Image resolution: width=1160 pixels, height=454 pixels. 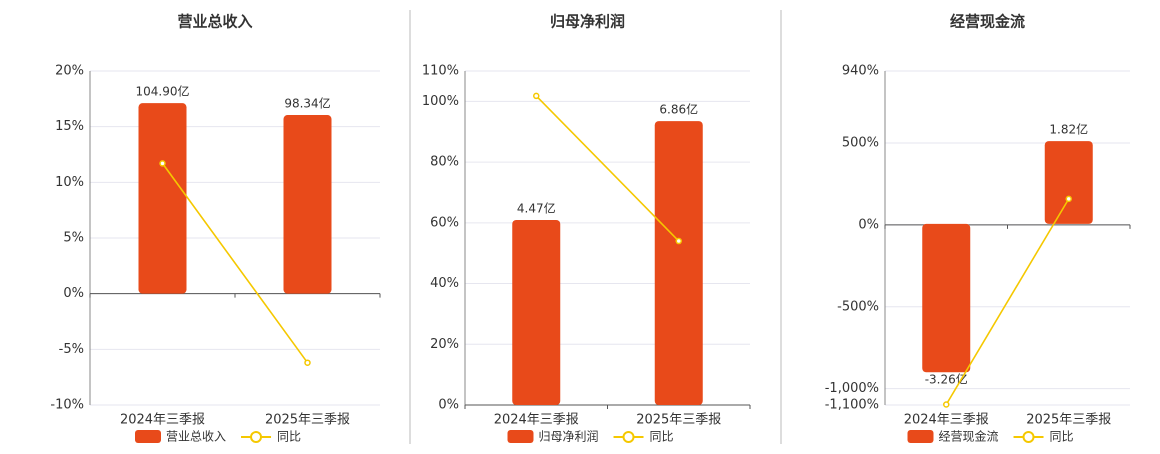 What do you see at coordinates (444, 162) in the screenshot?
I see `y-tick-label: 80%` at bounding box center [444, 162].